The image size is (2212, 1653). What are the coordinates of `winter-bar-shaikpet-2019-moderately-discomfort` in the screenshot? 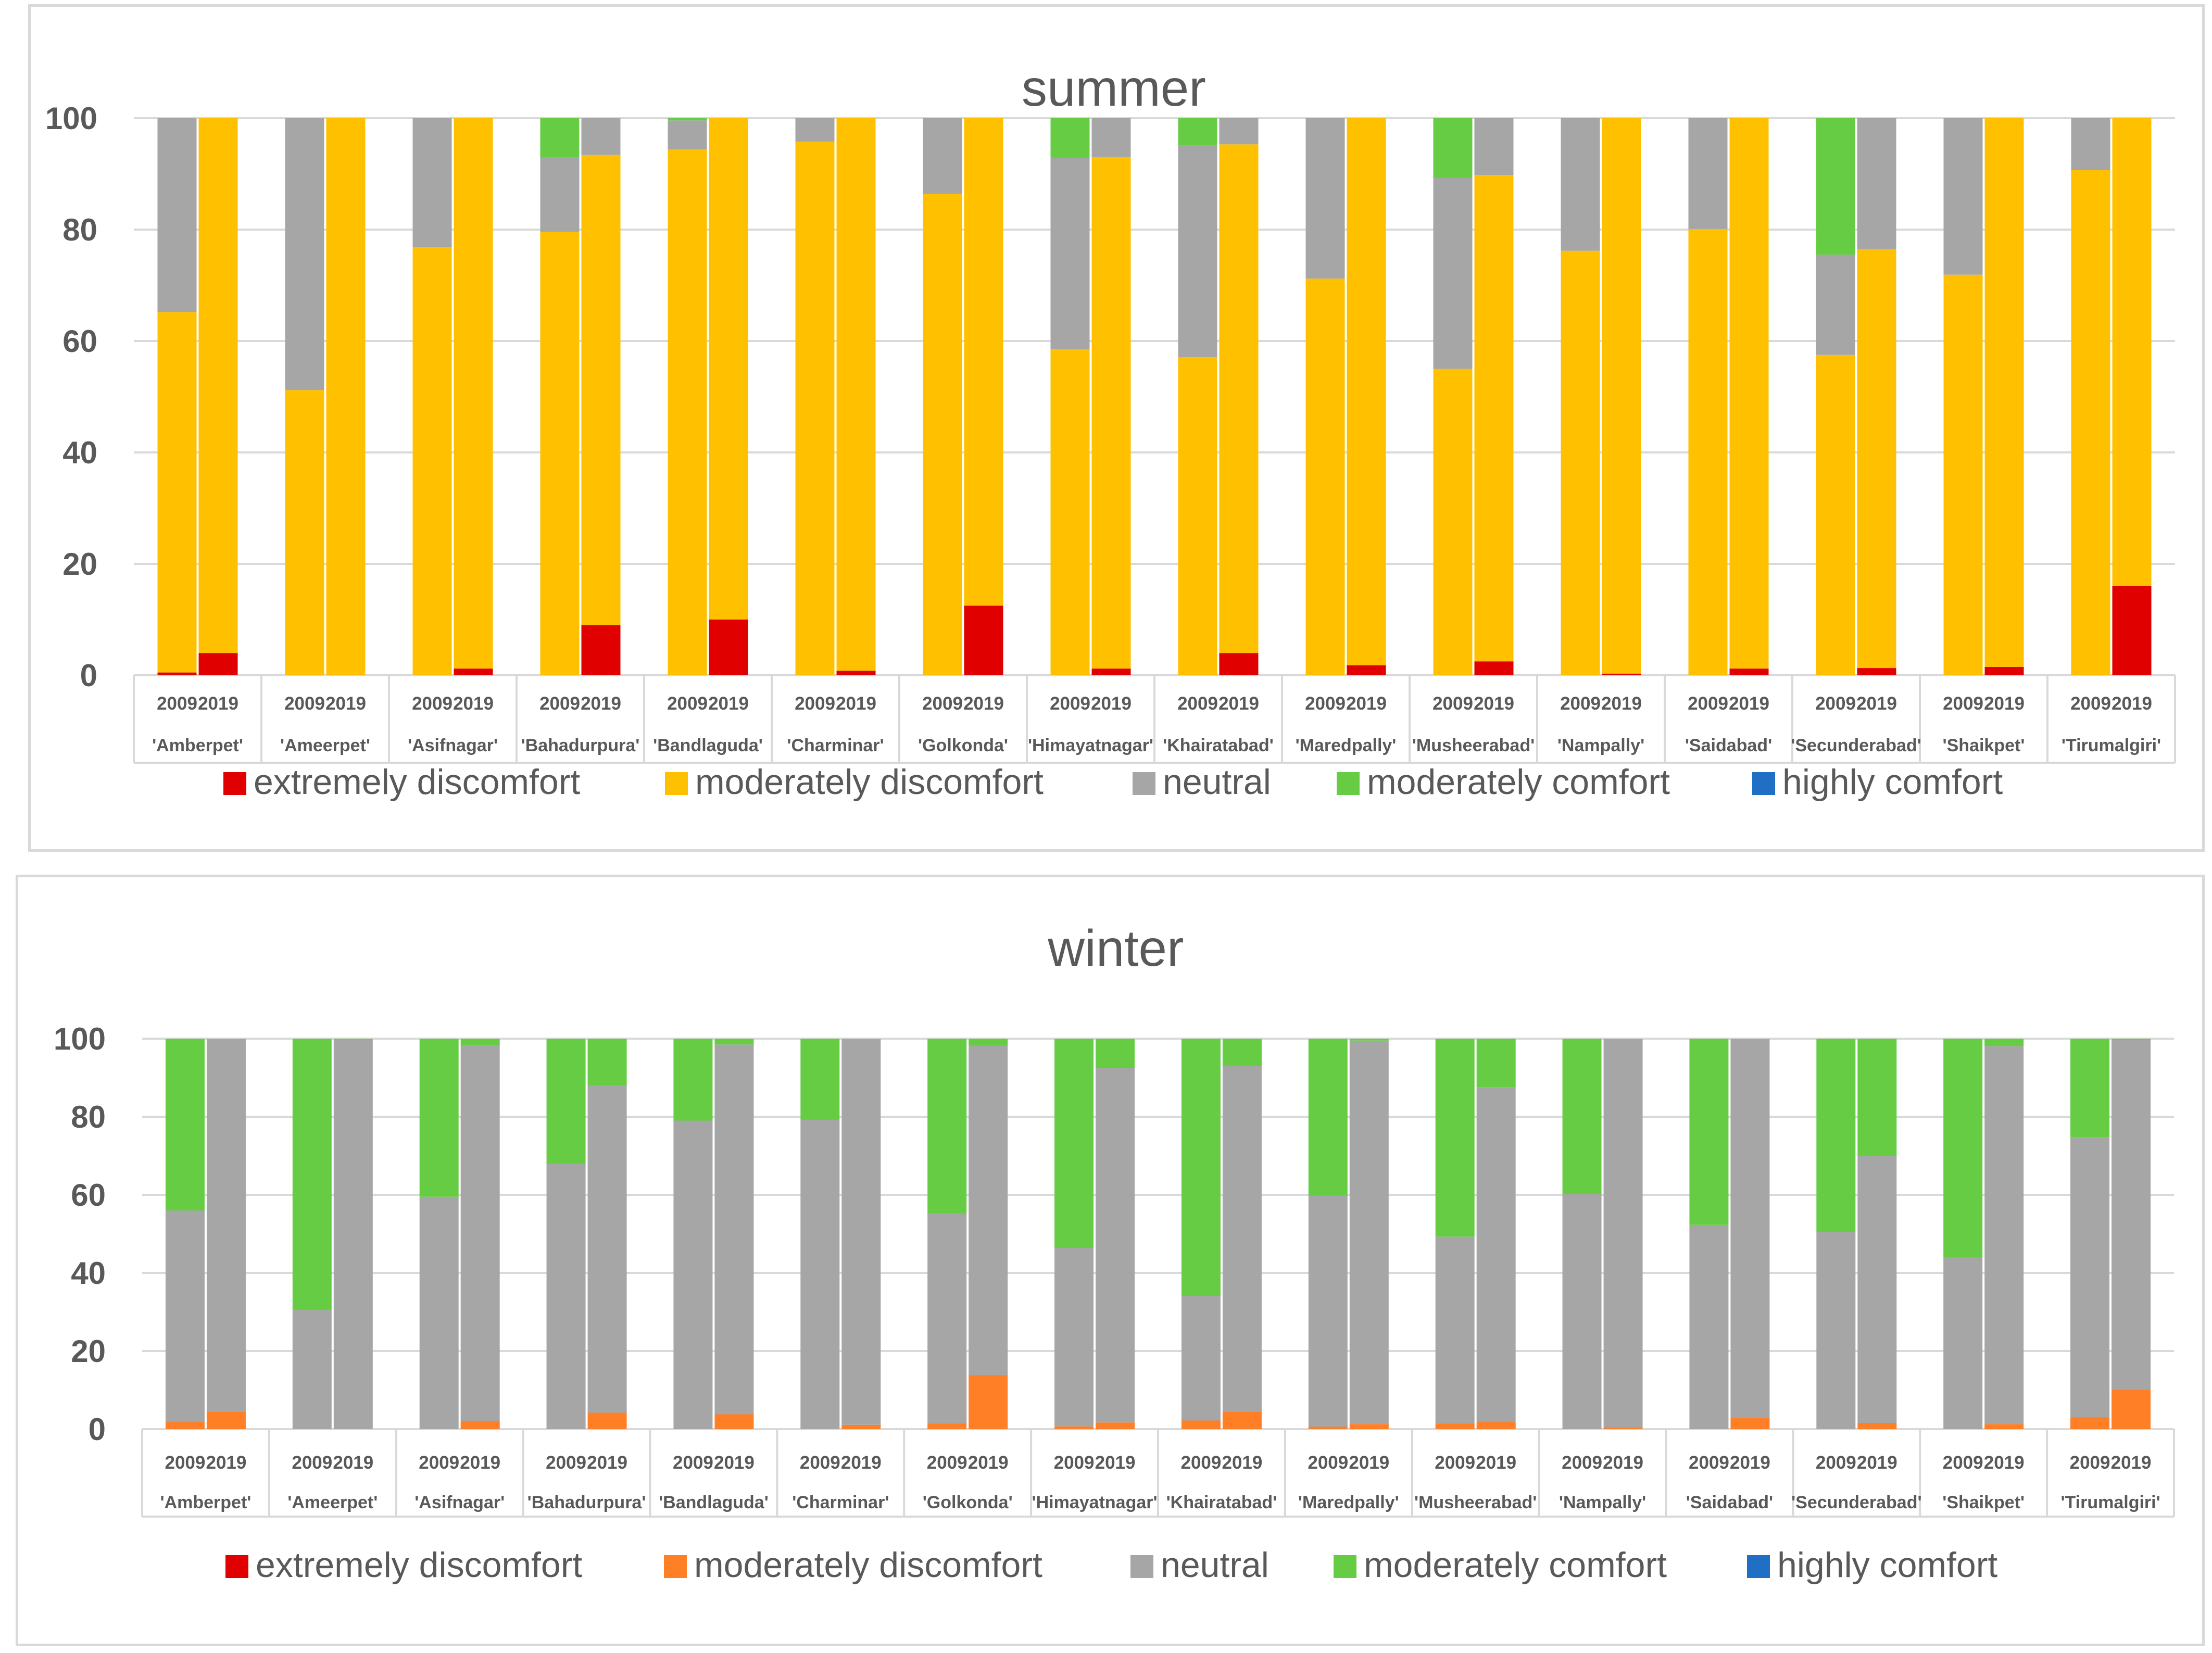 It's located at (2004, 1426).